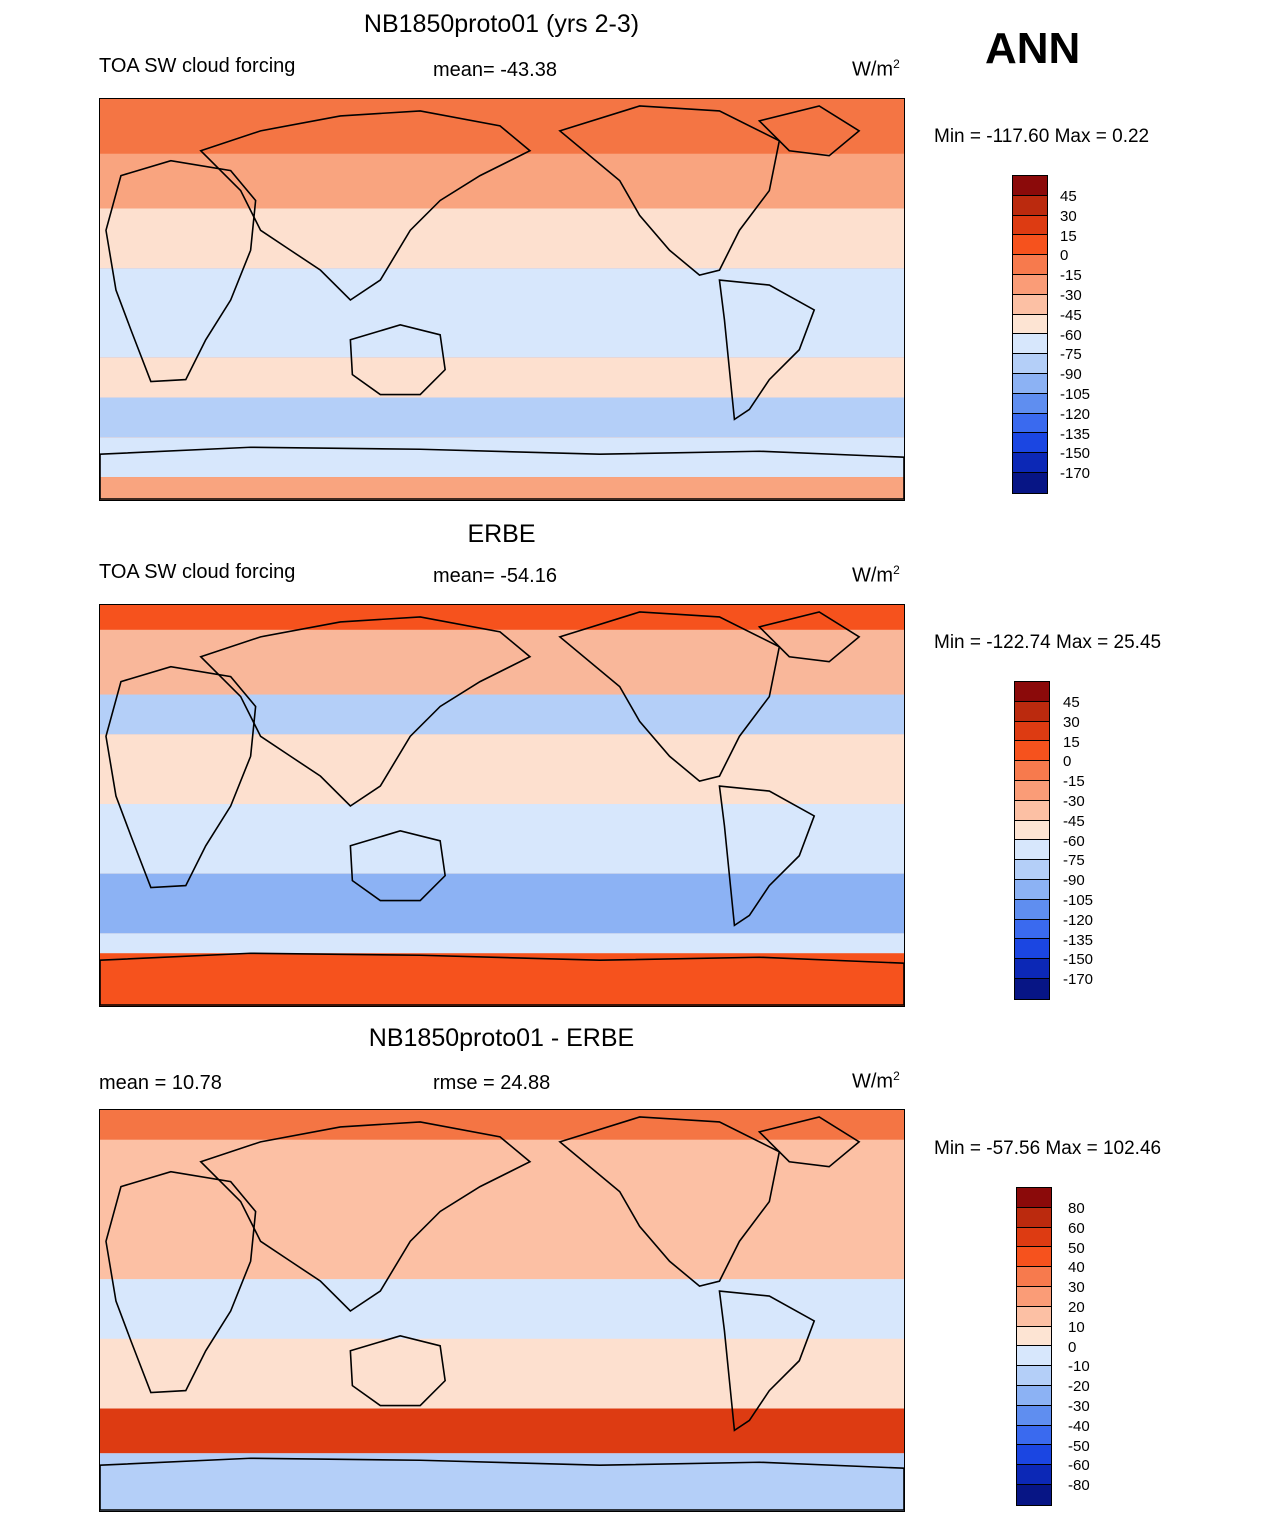 The height and width of the screenshot is (1519, 1285). I want to click on panel-2-minmax: Min = -122.74 Max = 25.45, so click(1048, 642).